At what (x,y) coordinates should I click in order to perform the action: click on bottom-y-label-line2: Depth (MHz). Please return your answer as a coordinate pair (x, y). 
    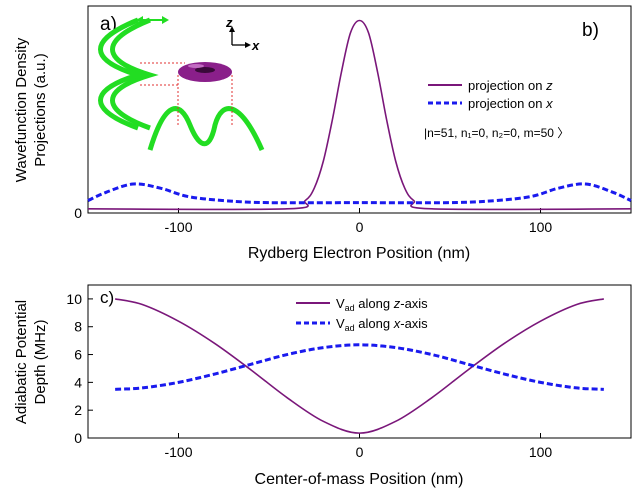
    Looking at the image, I should click on (40, 361).